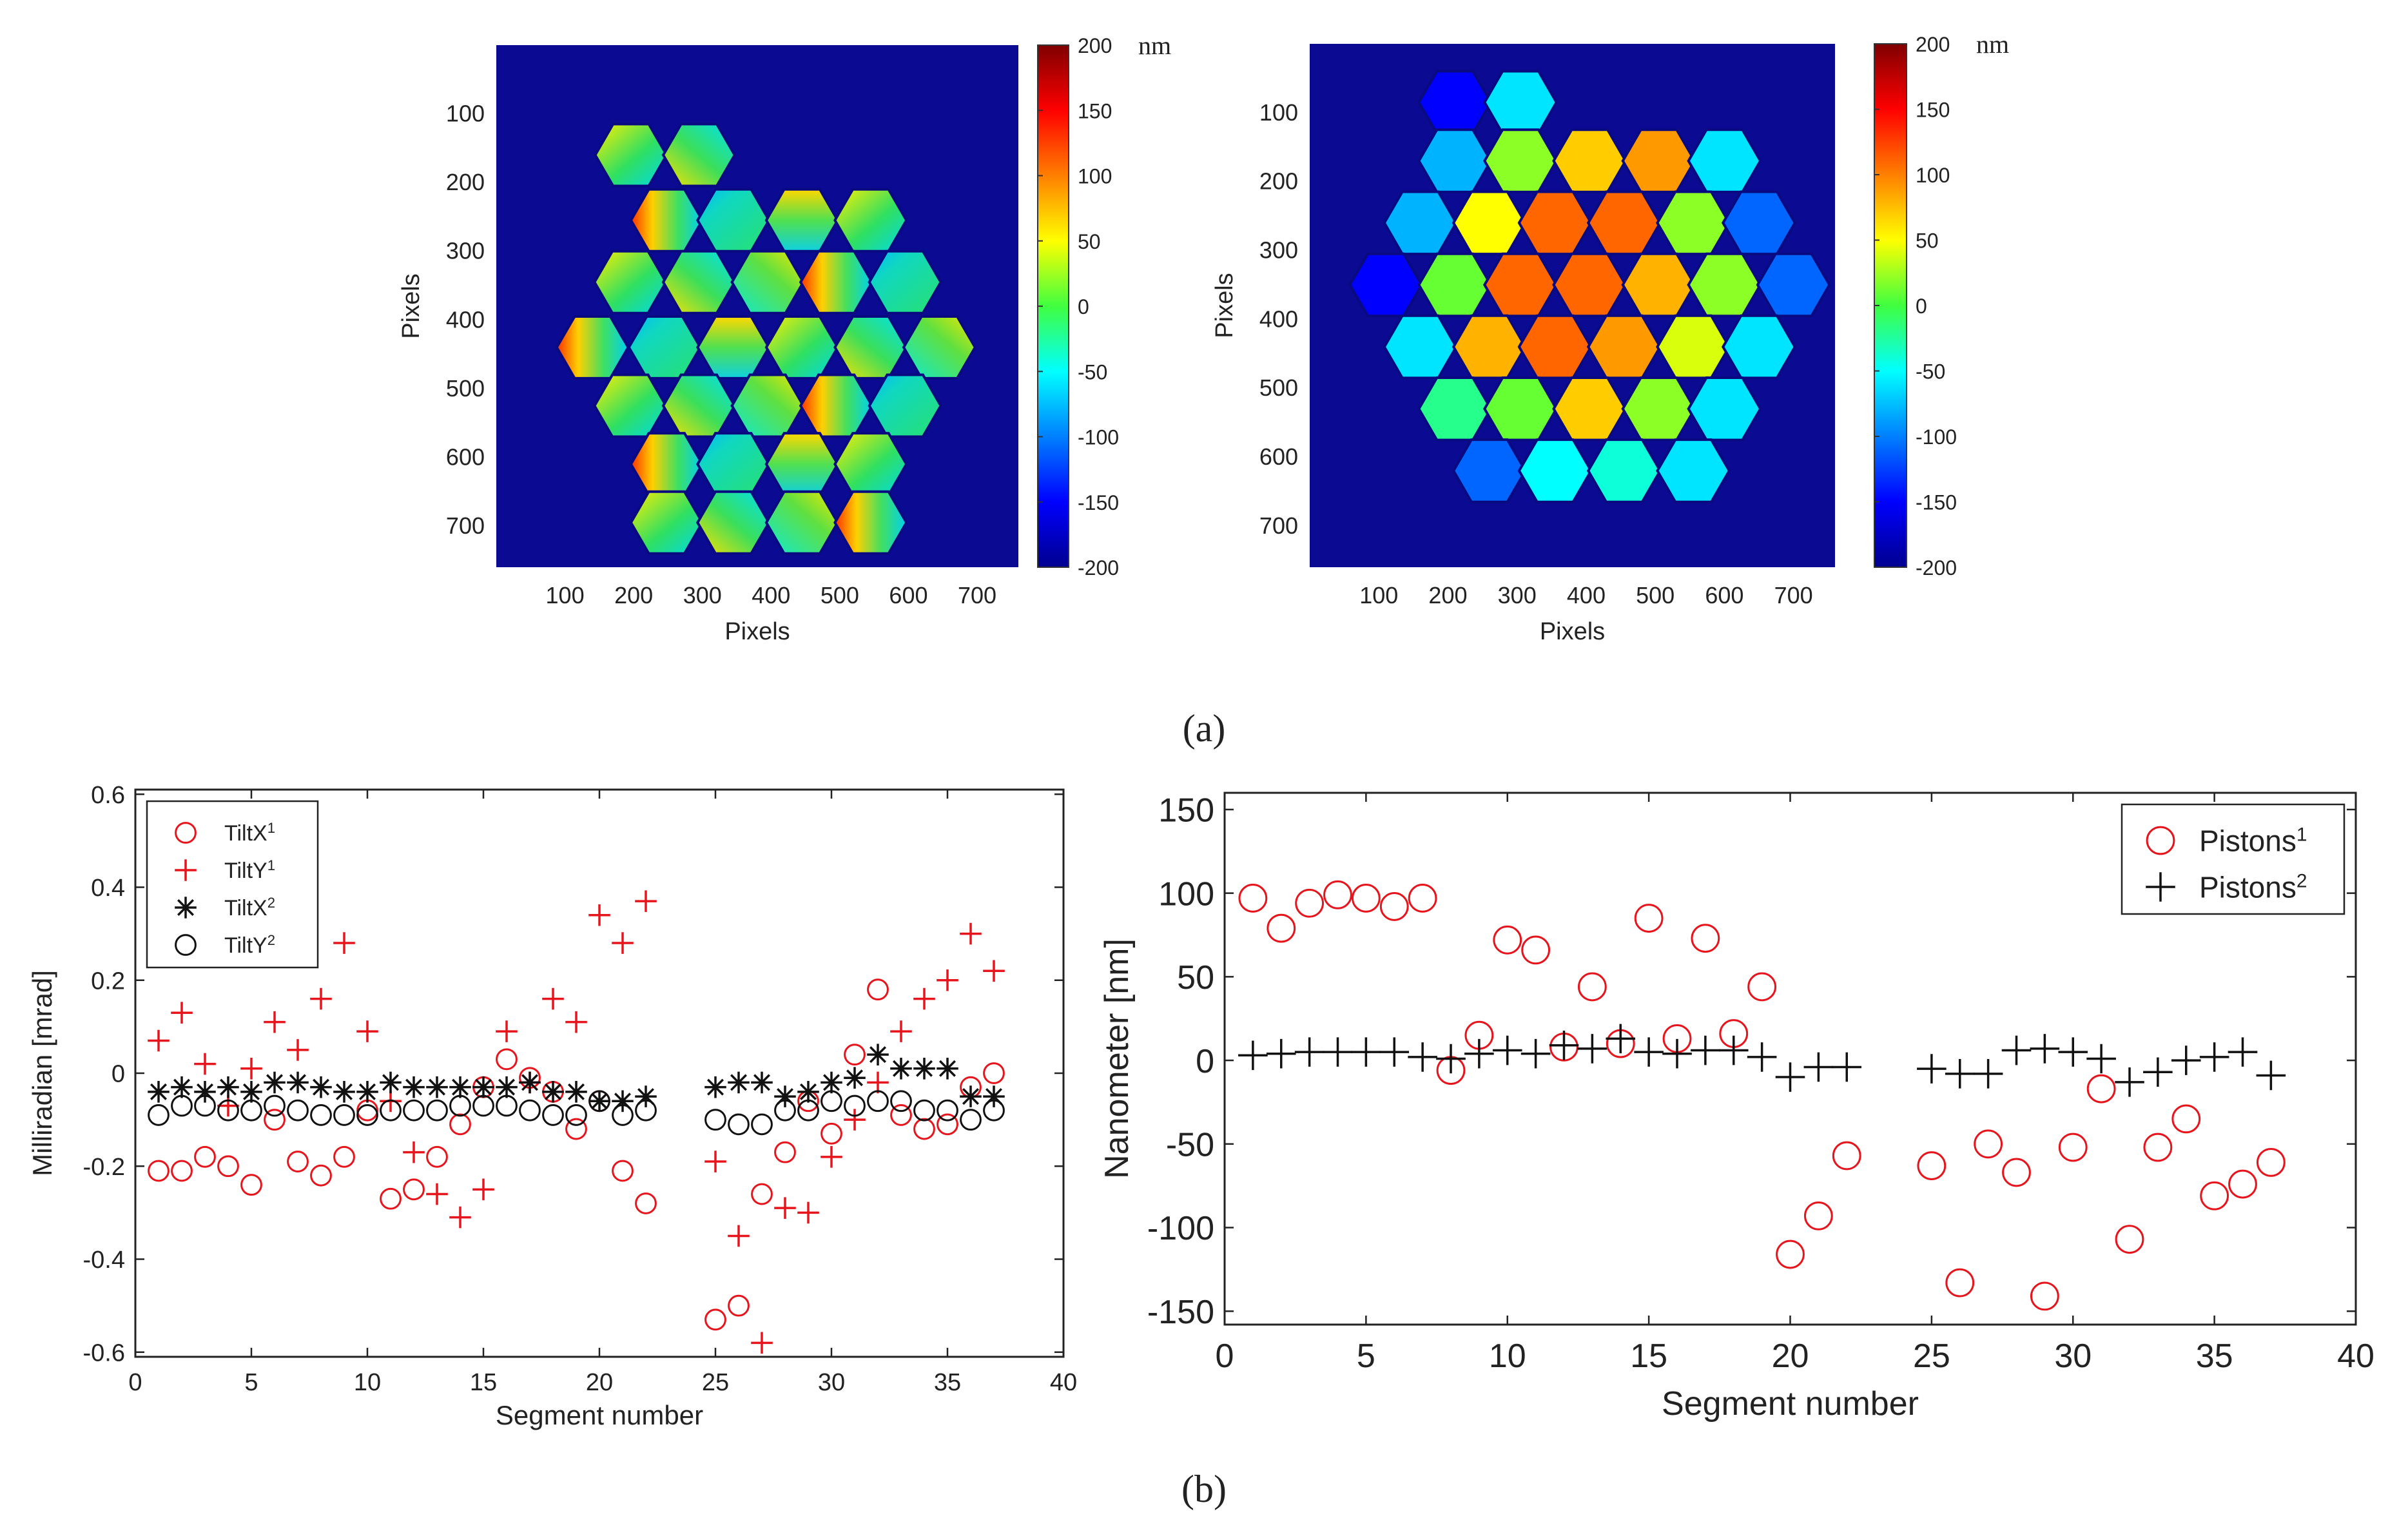 Image resolution: width=2408 pixels, height=1536 pixels. I want to click on x-tick-label: 20, so click(1790, 1356).